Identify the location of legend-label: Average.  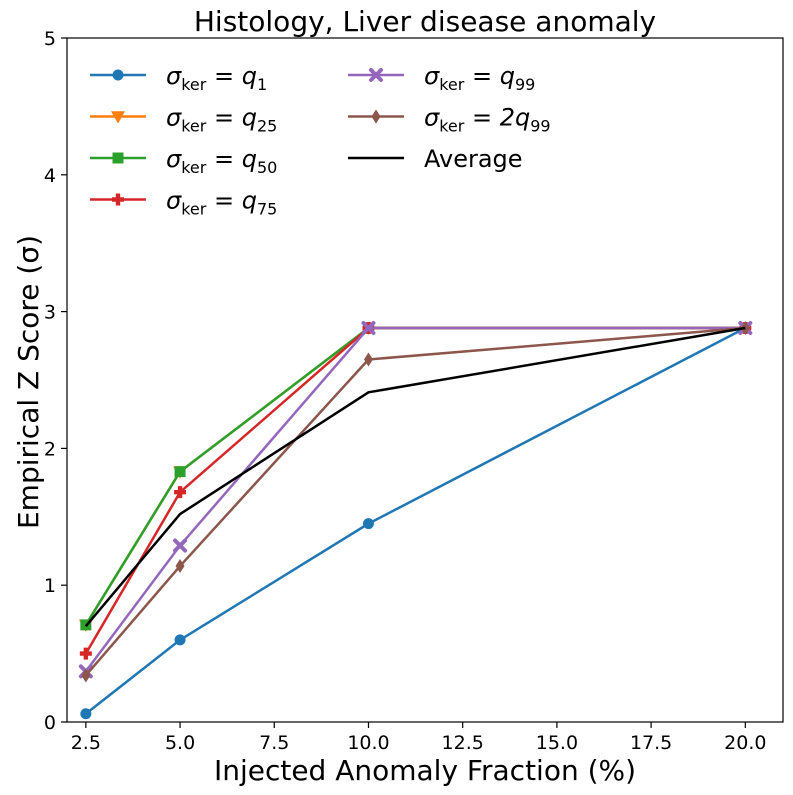
(473, 159).